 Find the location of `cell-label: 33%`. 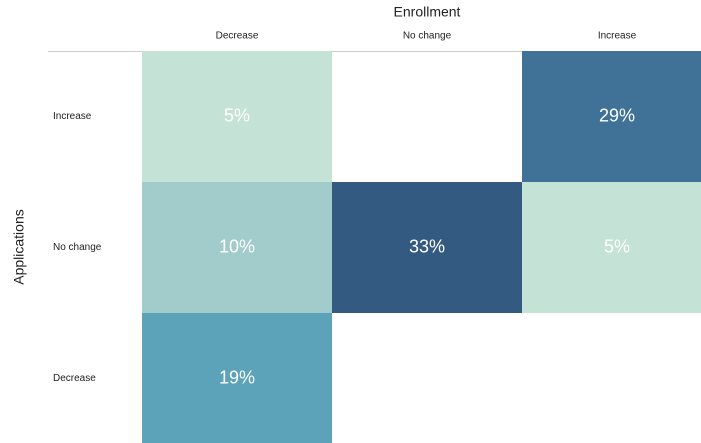

cell-label: 33% is located at coordinates (427, 246).